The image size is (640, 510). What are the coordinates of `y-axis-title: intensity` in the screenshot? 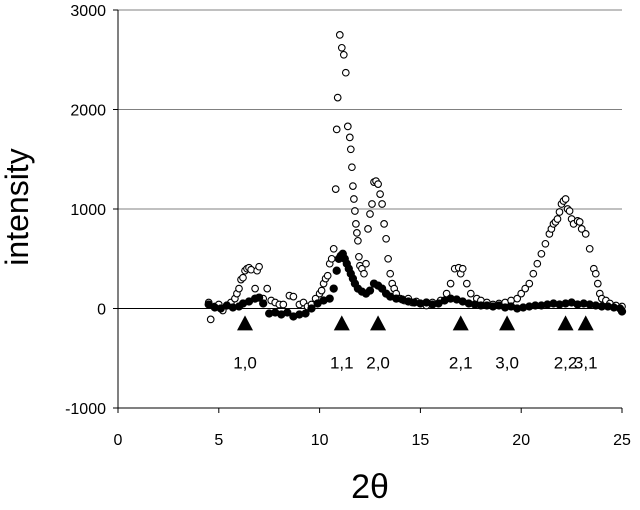 It's located at (17, 206).